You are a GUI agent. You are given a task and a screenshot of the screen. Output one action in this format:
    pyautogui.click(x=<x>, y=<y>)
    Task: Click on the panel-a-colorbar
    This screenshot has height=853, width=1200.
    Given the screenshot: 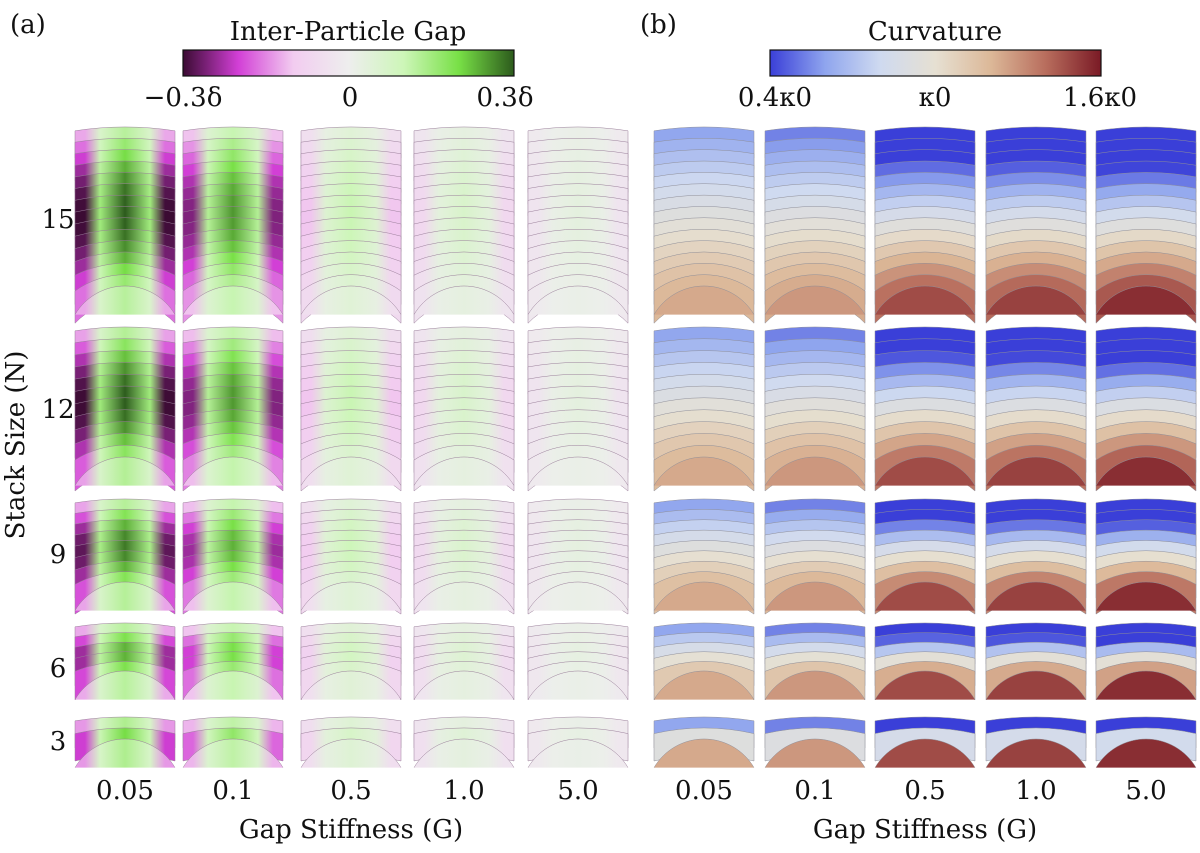 What is the action you would take?
    pyautogui.click(x=348, y=63)
    